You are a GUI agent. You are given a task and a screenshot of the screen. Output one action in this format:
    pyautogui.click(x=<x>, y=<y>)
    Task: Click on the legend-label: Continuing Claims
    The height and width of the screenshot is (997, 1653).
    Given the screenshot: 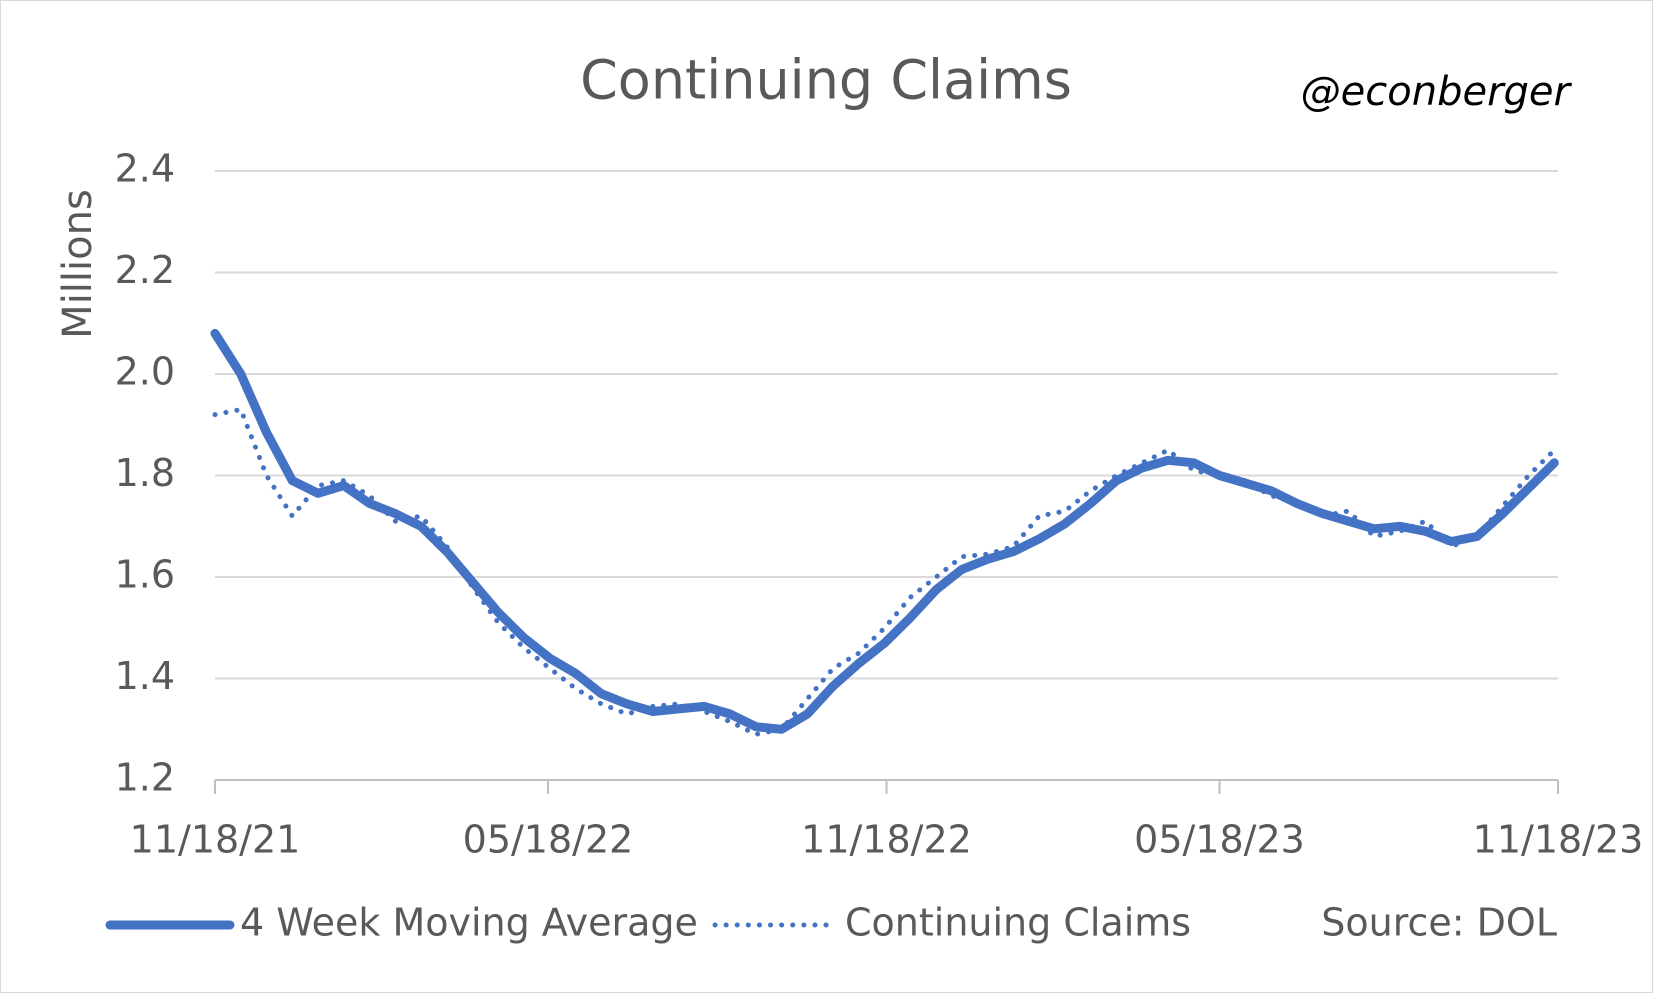 What is the action you would take?
    pyautogui.click(x=1018, y=923)
    